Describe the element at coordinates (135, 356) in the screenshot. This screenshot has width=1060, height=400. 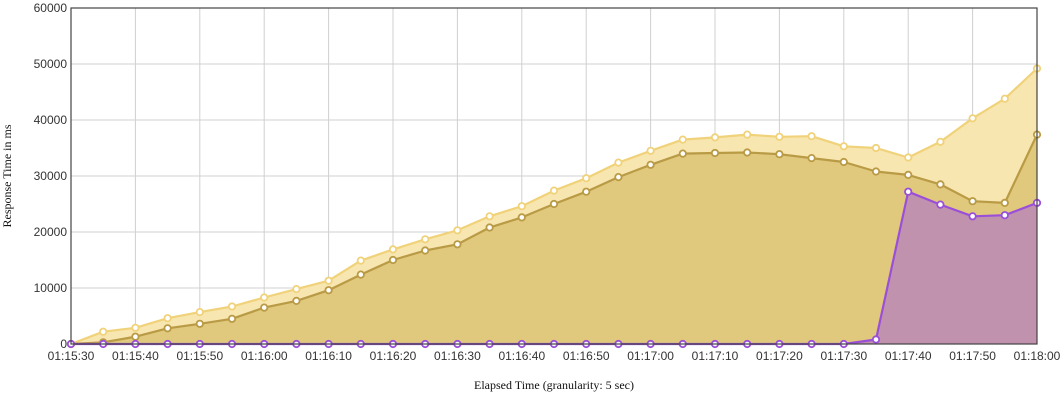
I see `x-tick-label: 01:15:40` at that location.